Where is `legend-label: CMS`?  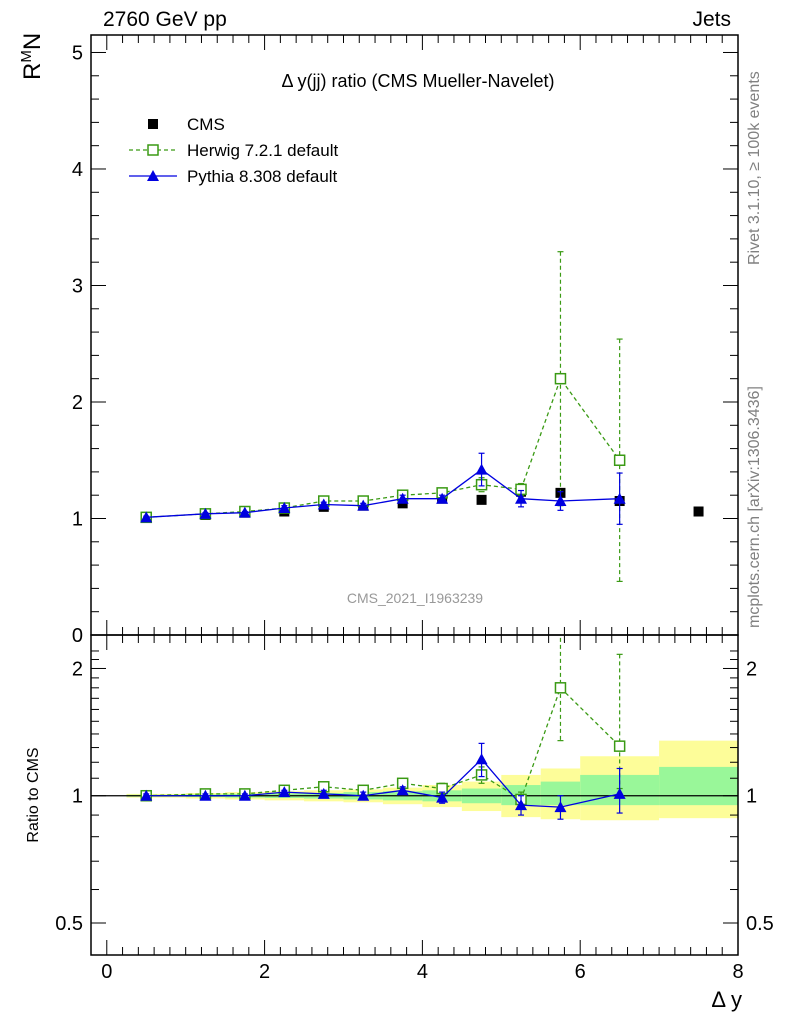
legend-label: CMS is located at coordinates (206, 124).